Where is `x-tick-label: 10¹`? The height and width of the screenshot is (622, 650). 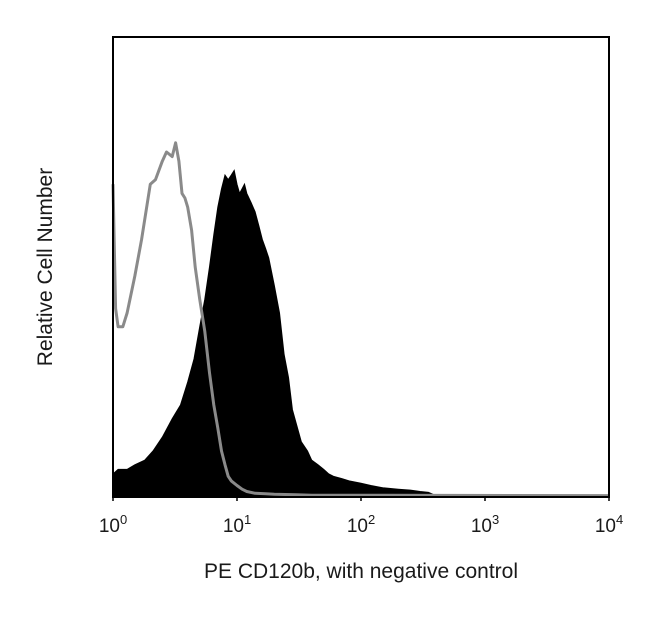 x-tick-label: 10¹ is located at coordinates (237, 524).